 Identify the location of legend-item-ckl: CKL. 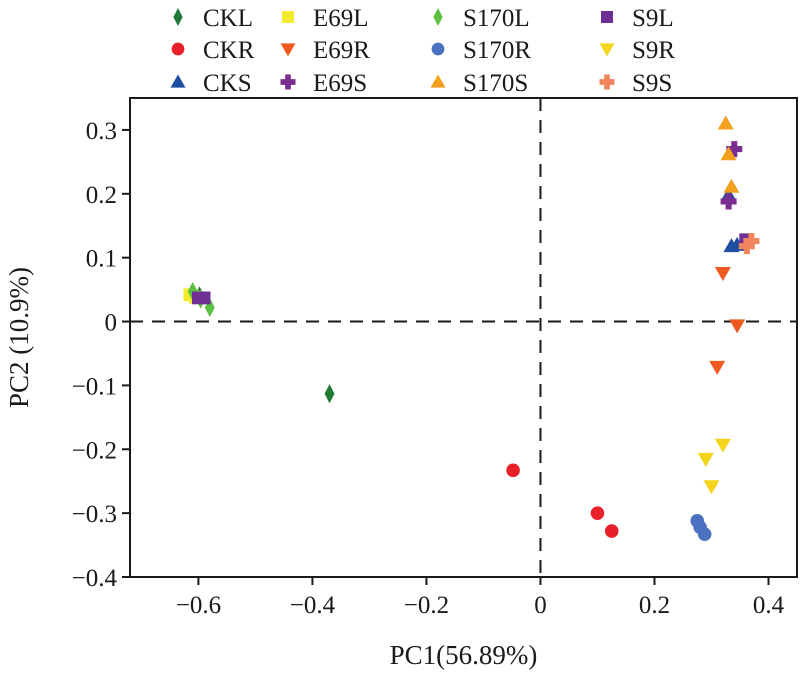
(213, 18).